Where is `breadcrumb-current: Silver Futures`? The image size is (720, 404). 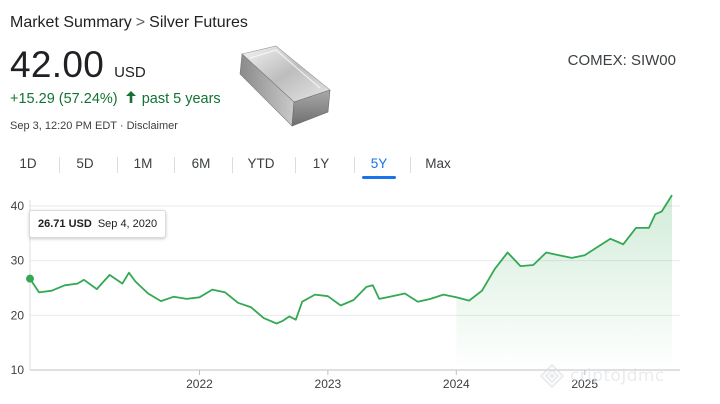
breadcrumb-current: Silver Futures is located at coordinates (198, 22).